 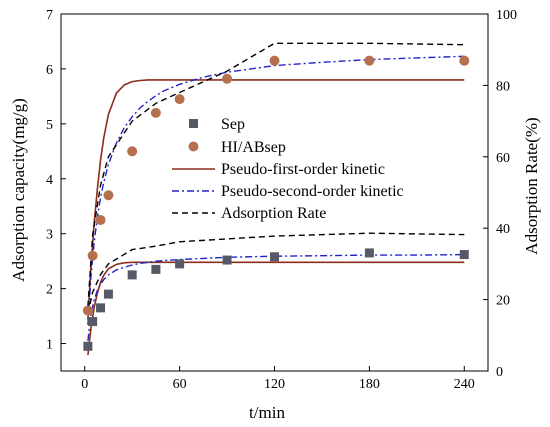 I want to click on legend-label-sep: Sep, so click(x=233, y=124).